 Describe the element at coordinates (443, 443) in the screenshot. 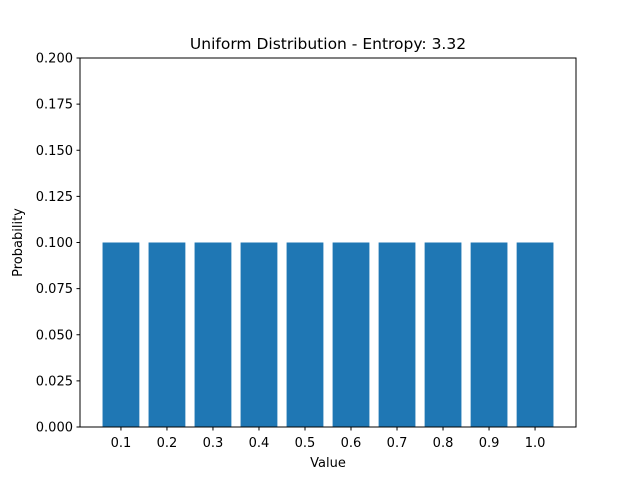

I see `x-tick-label: 0.8` at that location.